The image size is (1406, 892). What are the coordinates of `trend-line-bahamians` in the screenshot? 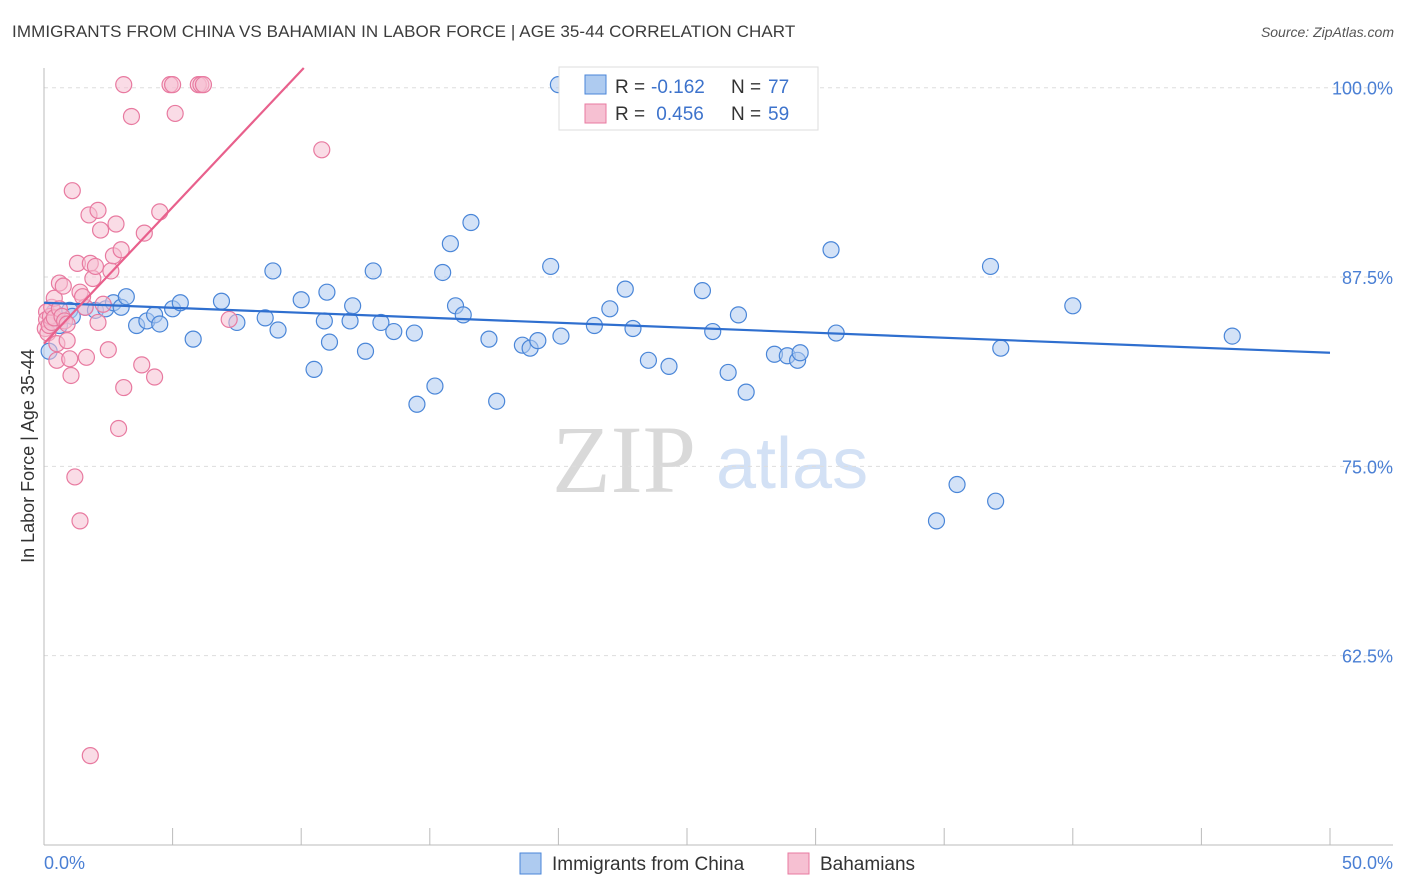 It's located at (174, 206).